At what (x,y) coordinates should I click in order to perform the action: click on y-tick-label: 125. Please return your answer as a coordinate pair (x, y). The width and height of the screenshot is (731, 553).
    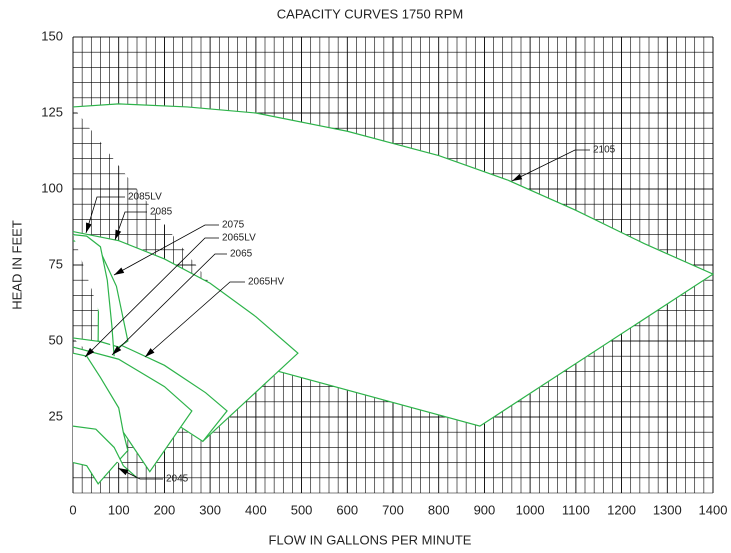
    Looking at the image, I should click on (52, 111).